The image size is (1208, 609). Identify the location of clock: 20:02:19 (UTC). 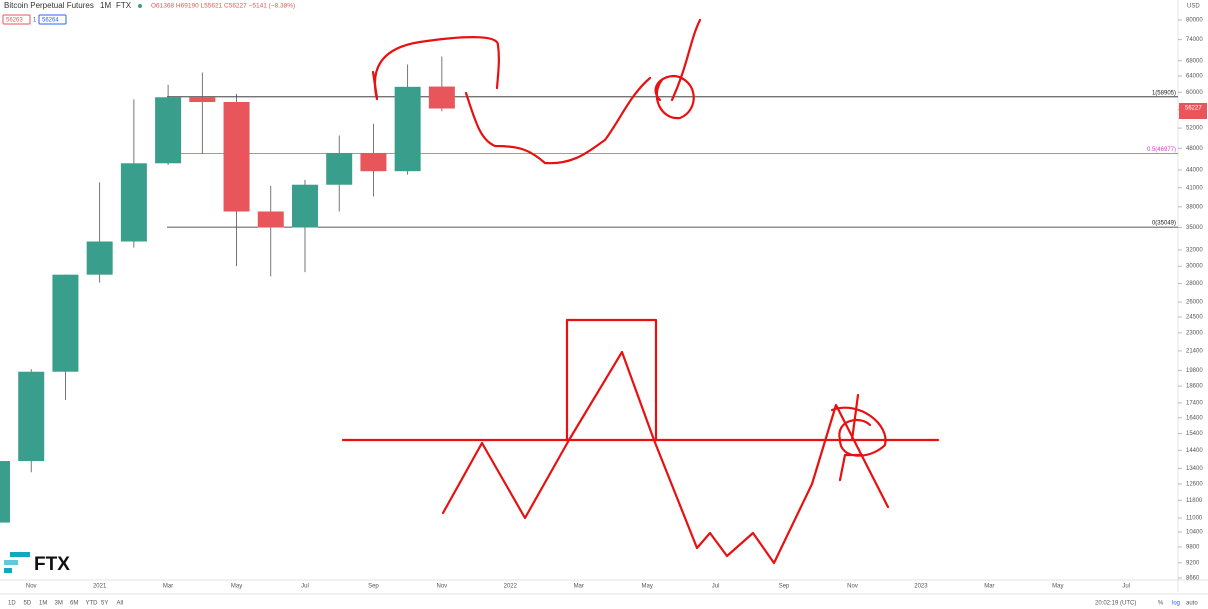
(1115, 604).